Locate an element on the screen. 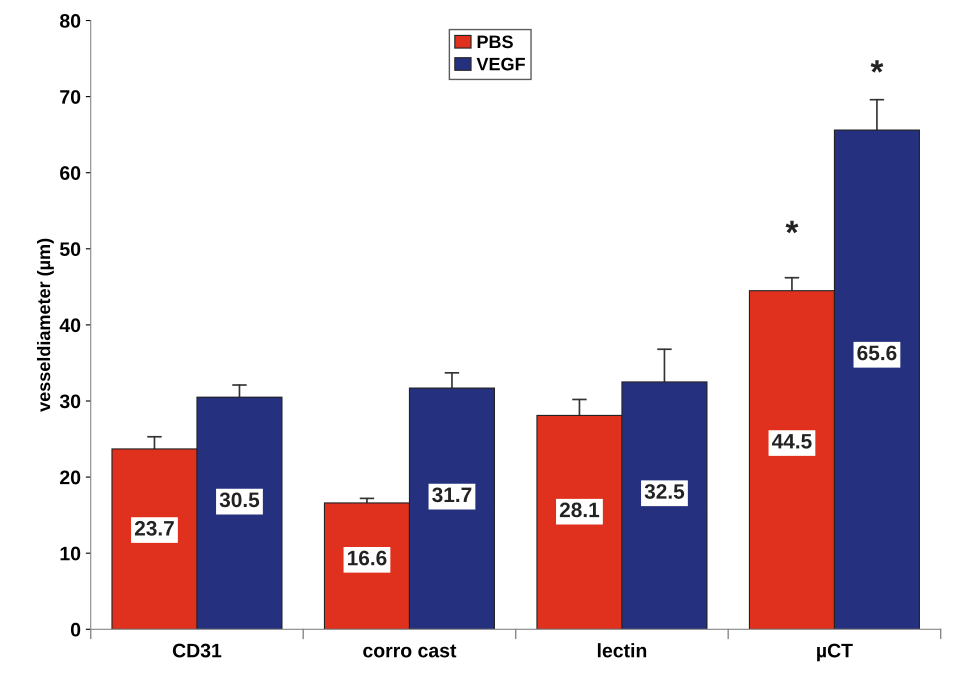  x-tick-label: CD31 is located at coordinates (197, 651).